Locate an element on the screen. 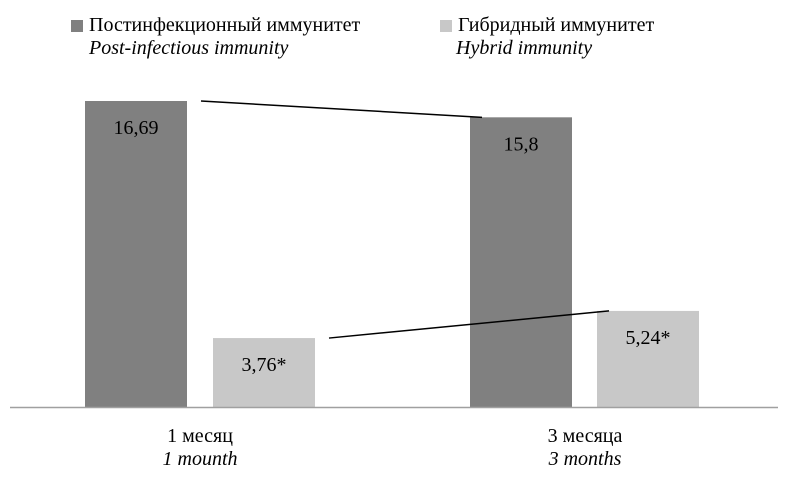 This screenshot has width=786, height=483. category-label-2-sub: 3 months is located at coordinates (585, 459).